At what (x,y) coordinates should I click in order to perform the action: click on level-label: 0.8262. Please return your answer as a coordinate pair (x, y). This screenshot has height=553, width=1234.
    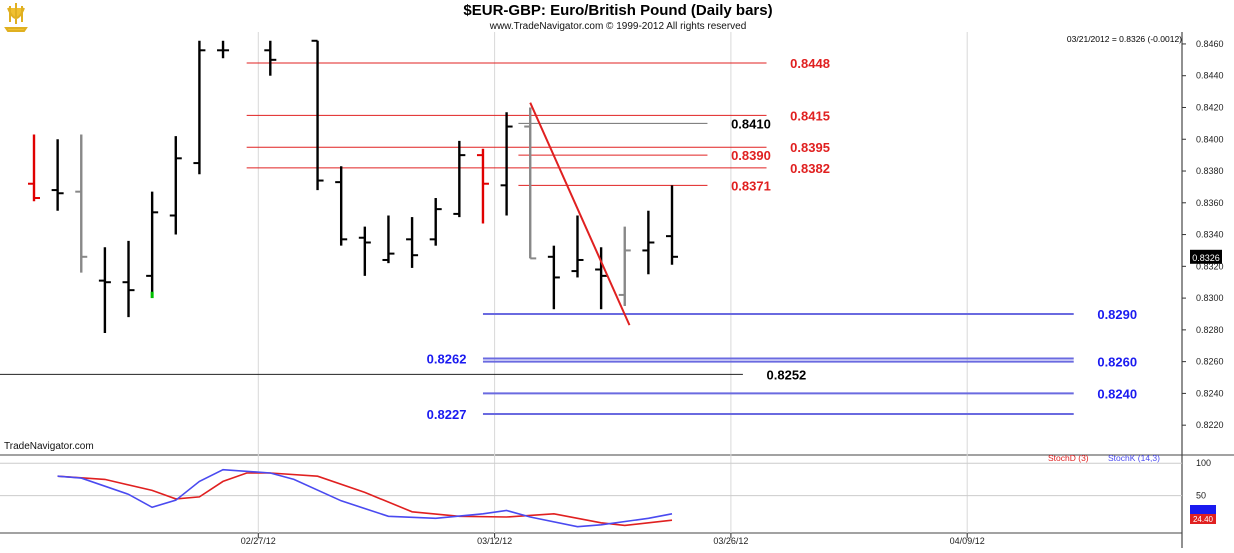
    Looking at the image, I should click on (447, 358).